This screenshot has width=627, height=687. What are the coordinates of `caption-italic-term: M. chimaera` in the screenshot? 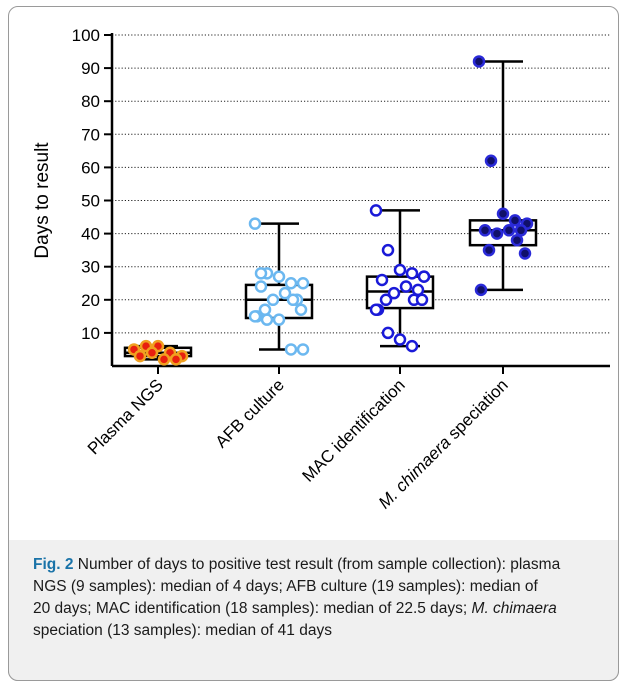 It's located at (514, 608).